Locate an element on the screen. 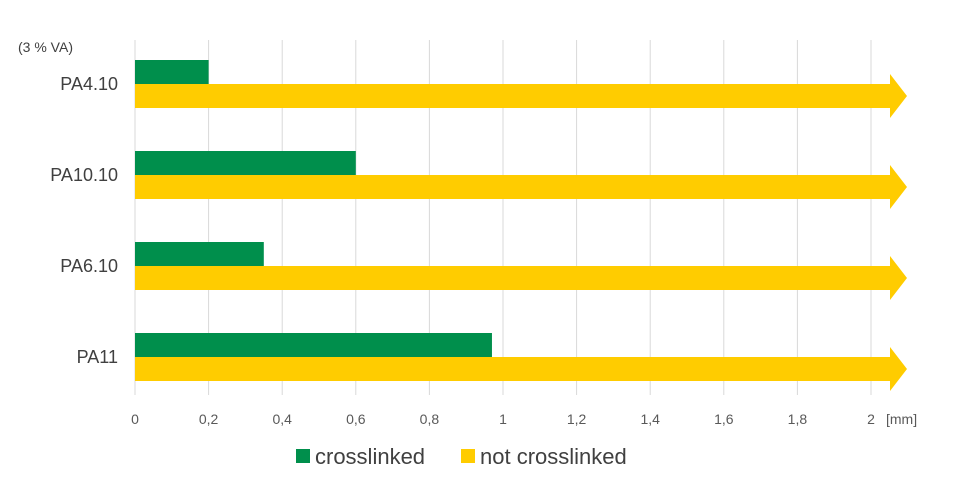  x-tick-label: 0,6 is located at coordinates (356, 419).